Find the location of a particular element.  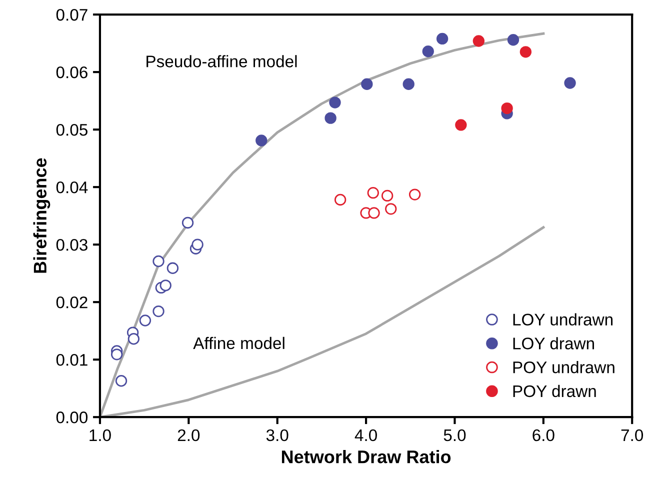

annotation: Affine model is located at coordinates (238, 343).